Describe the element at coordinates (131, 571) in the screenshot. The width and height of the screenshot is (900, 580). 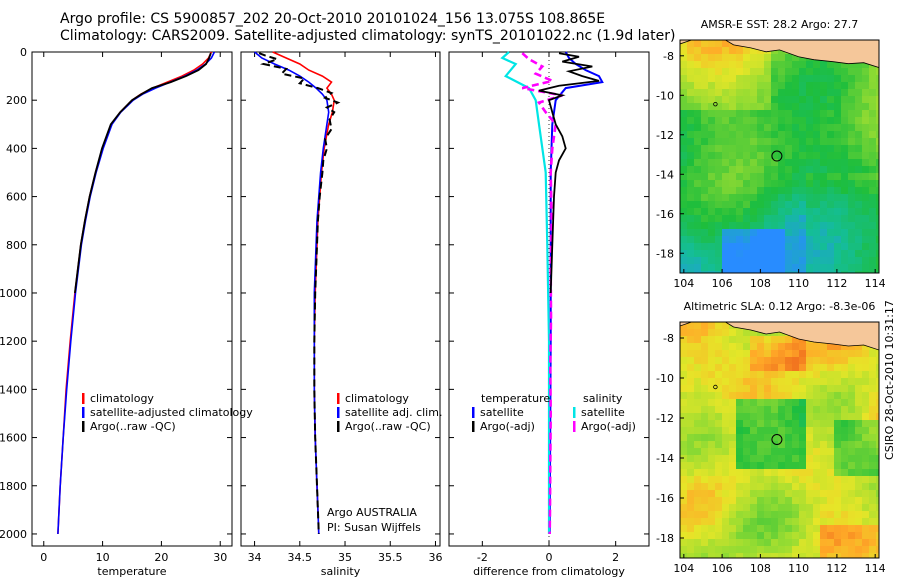
I see `temperature-xlabel: temperature` at that location.